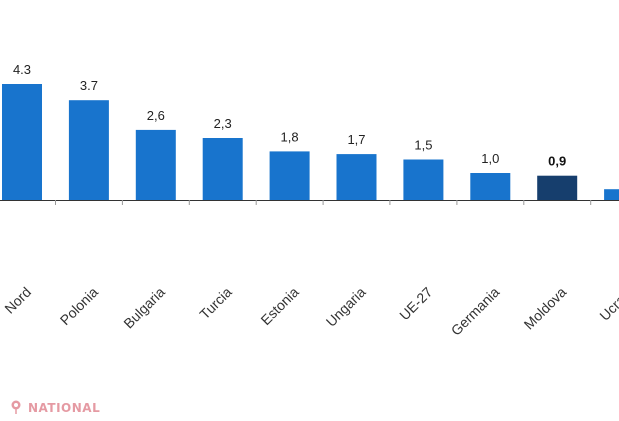 This screenshot has height=421, width=619. I want to click on watermark-logo: NATIONAL, so click(55, 407).